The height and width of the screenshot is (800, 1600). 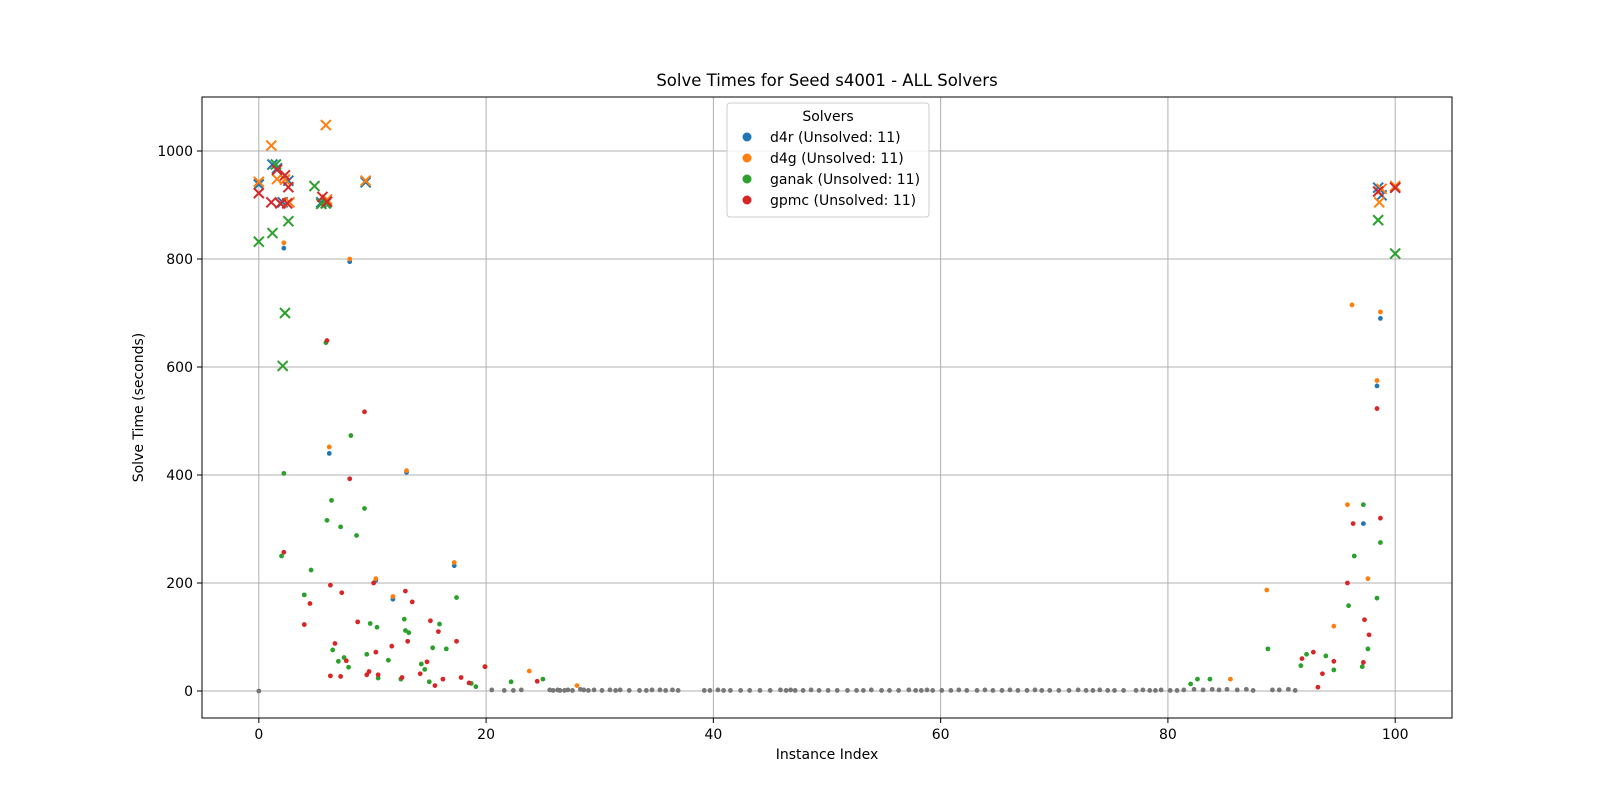 What do you see at coordinates (843, 201) in the screenshot?
I see `legend-label: gpmc (Unsolved: 11)` at bounding box center [843, 201].